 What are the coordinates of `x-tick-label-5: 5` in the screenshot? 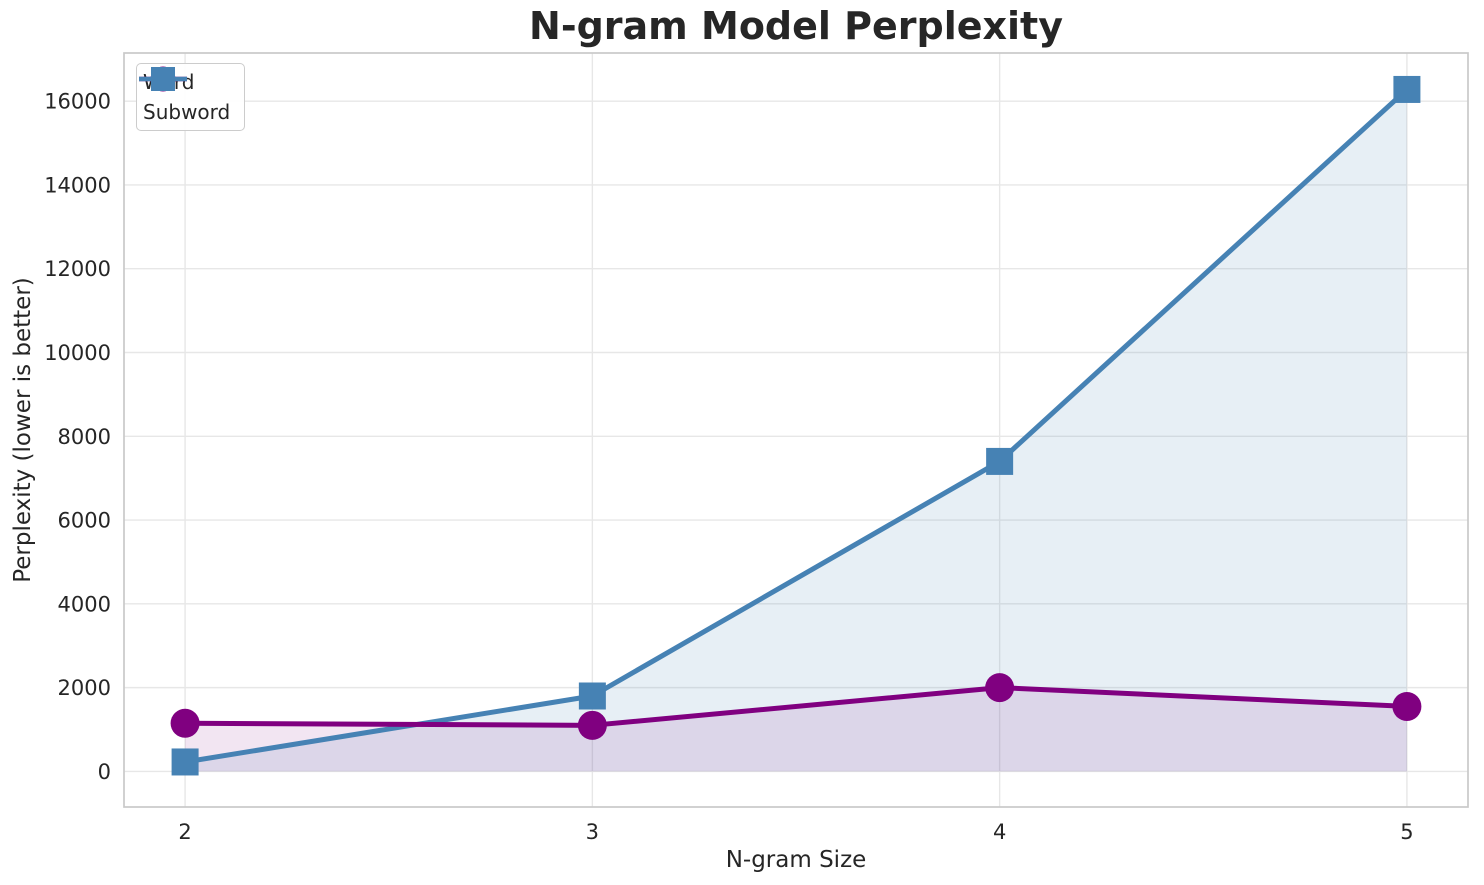 It's located at (1406, 832).